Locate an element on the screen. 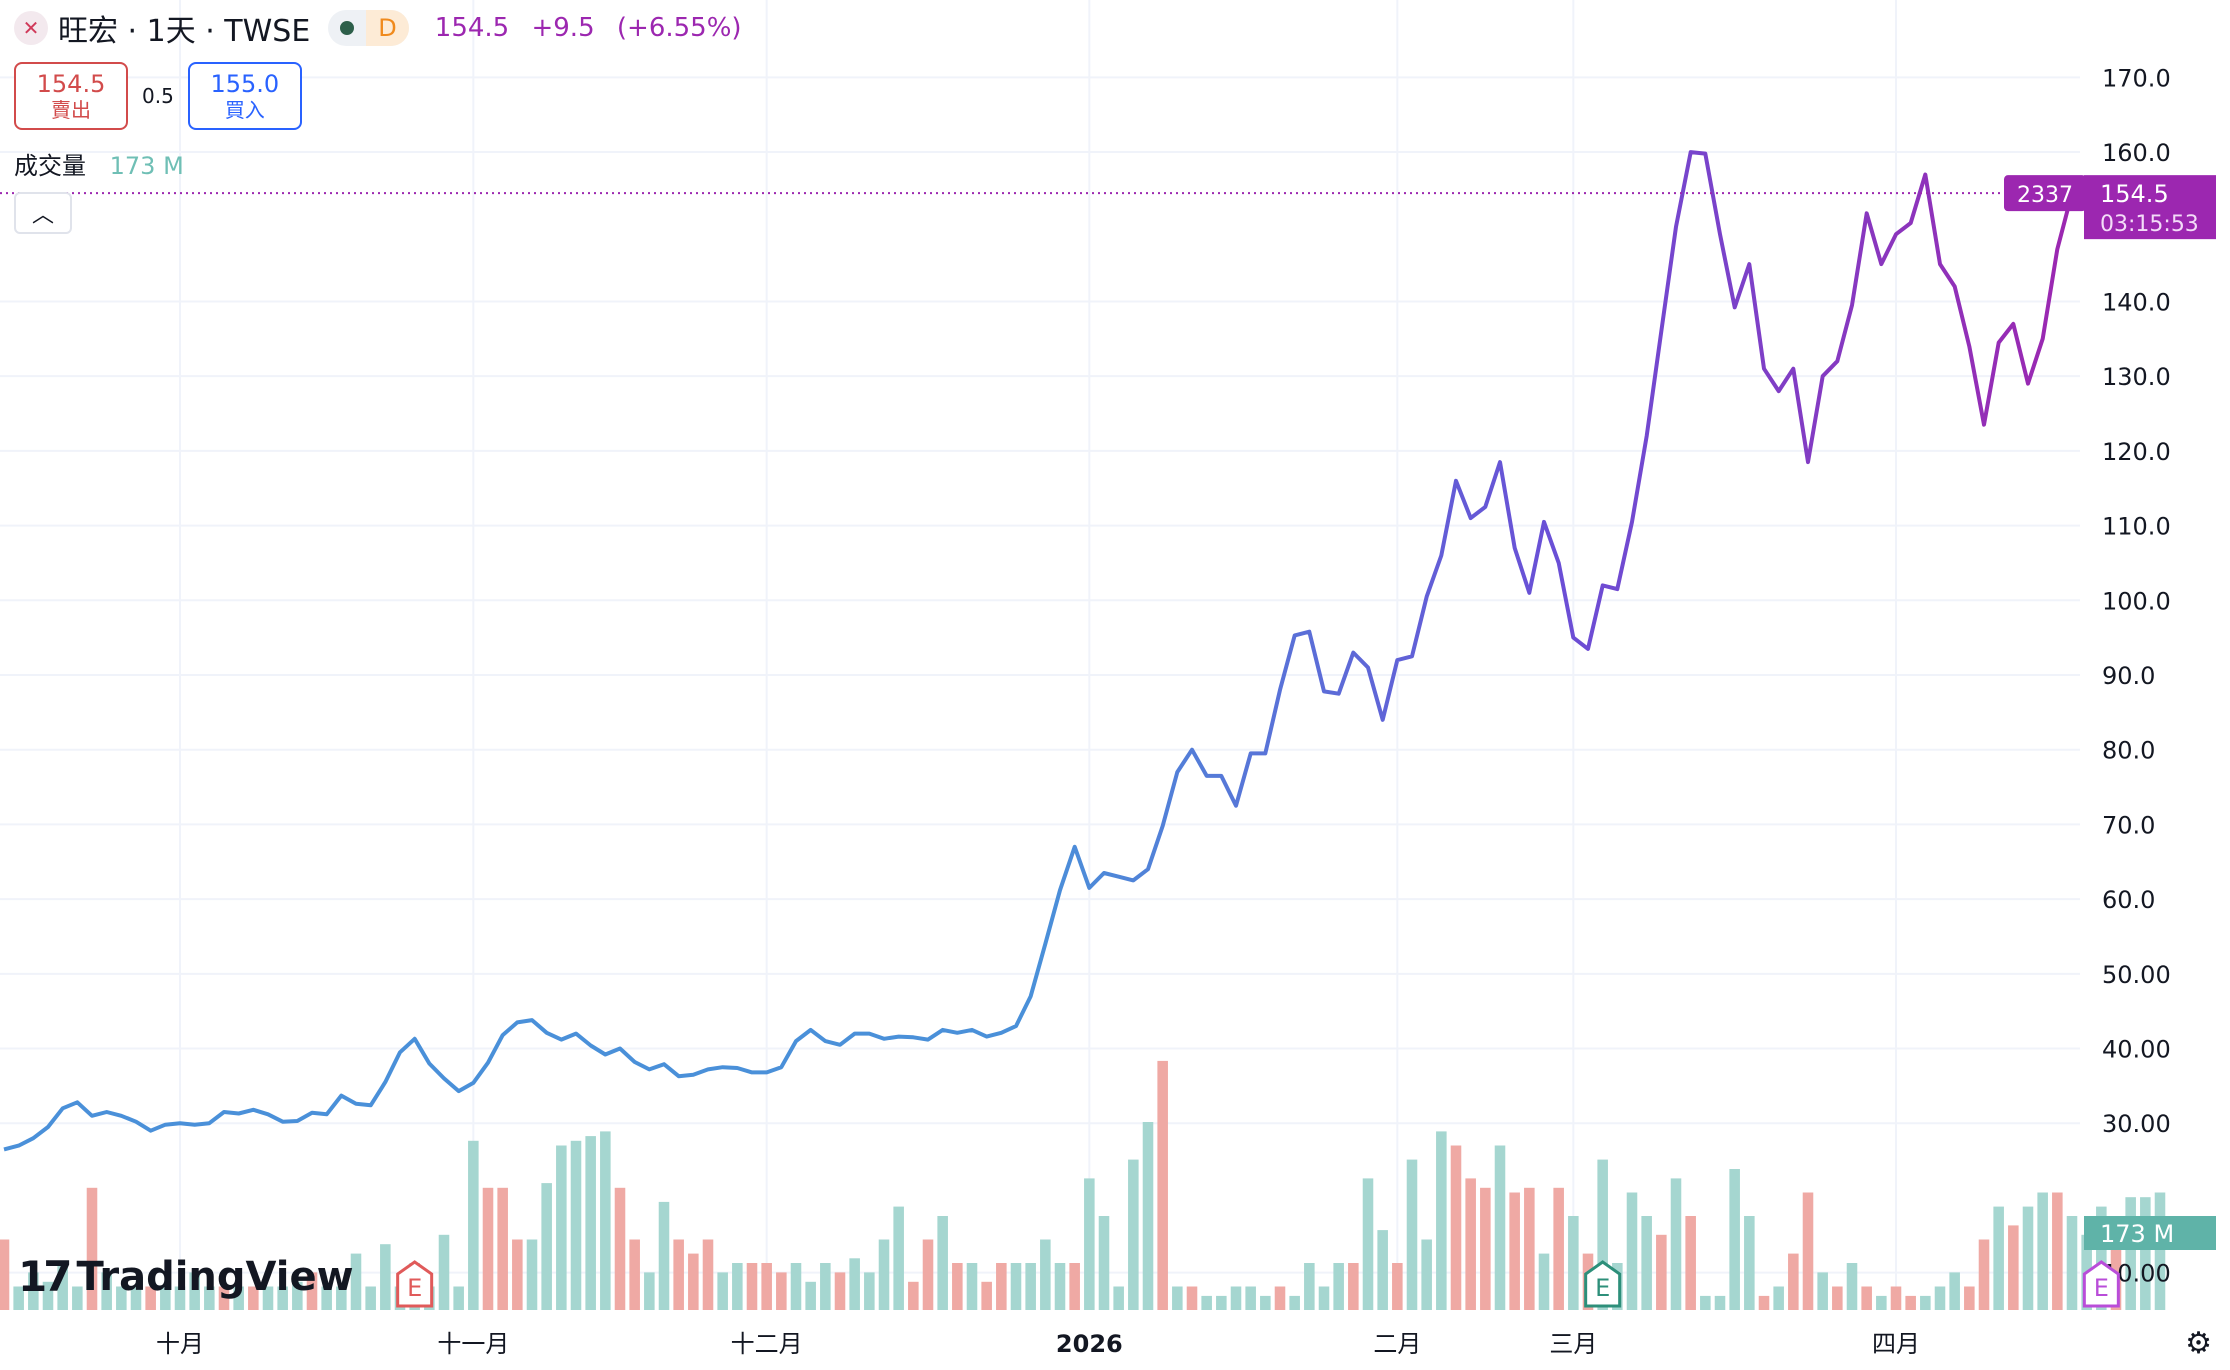 The width and height of the screenshot is (2230, 1370). last-price-tag-box is located at coordinates (2150, 207).